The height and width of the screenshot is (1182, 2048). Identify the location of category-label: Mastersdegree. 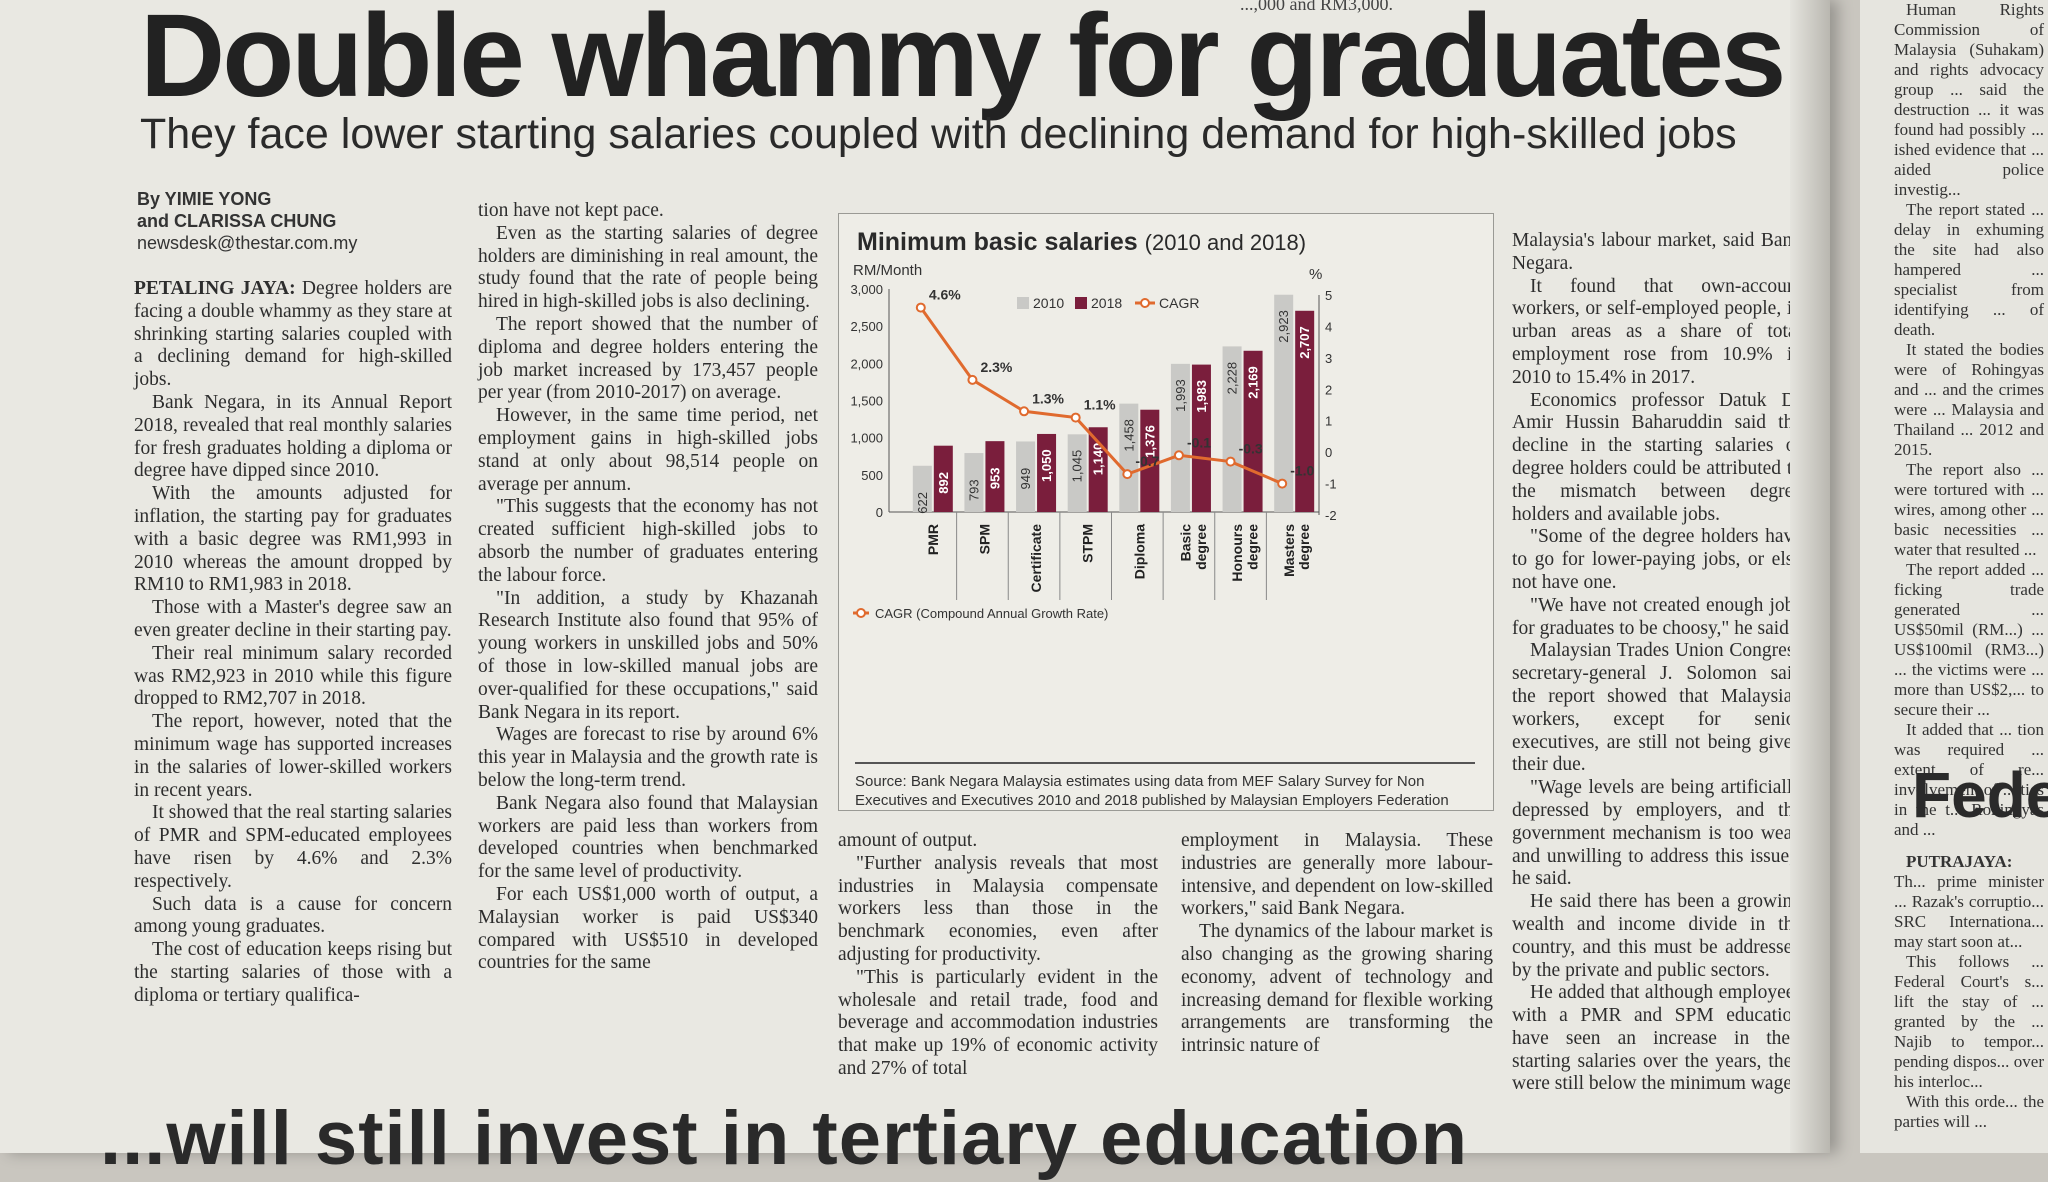
(1296, 550).